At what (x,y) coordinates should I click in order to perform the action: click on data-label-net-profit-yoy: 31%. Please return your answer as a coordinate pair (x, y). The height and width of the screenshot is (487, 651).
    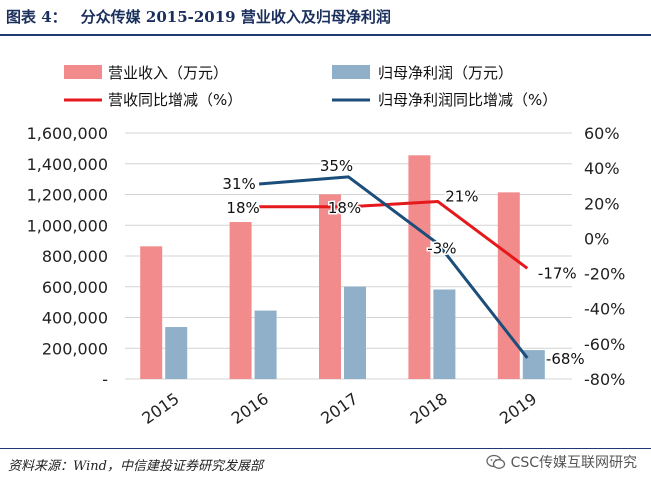
    Looking at the image, I should click on (238, 184).